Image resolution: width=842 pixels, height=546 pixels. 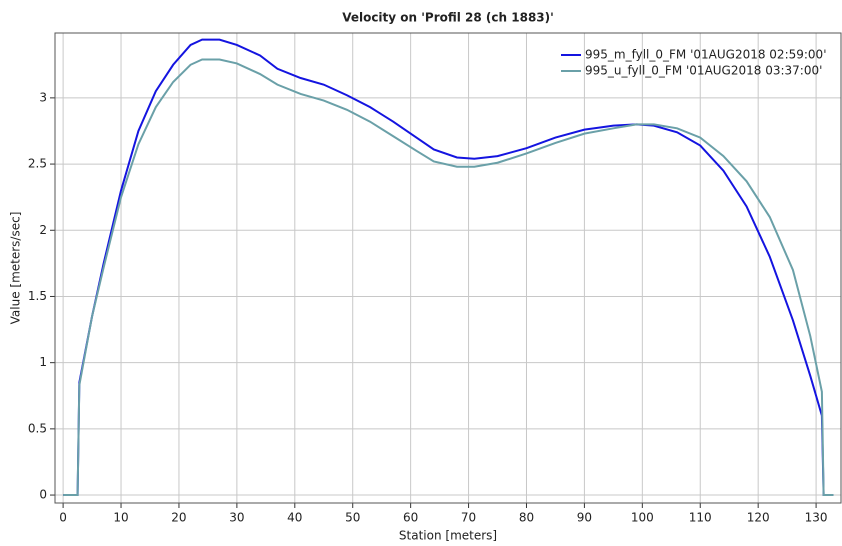 What do you see at coordinates (584, 518) in the screenshot?
I see `x-tick-label: 90` at bounding box center [584, 518].